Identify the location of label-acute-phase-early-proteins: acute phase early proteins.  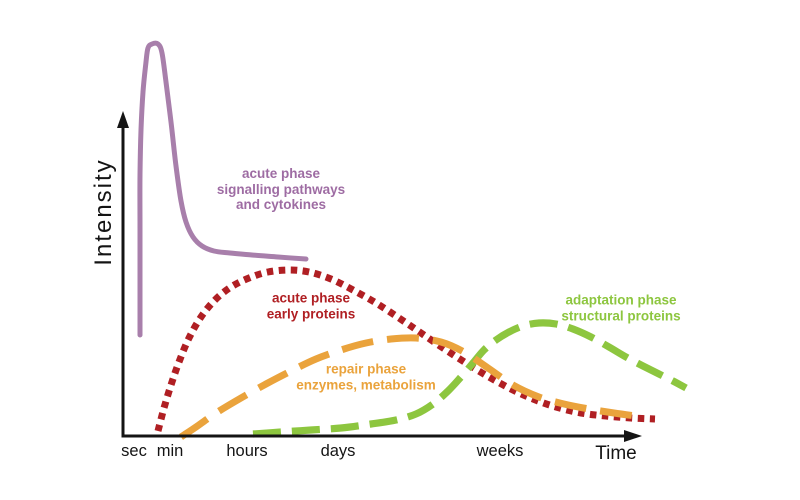
(311, 306).